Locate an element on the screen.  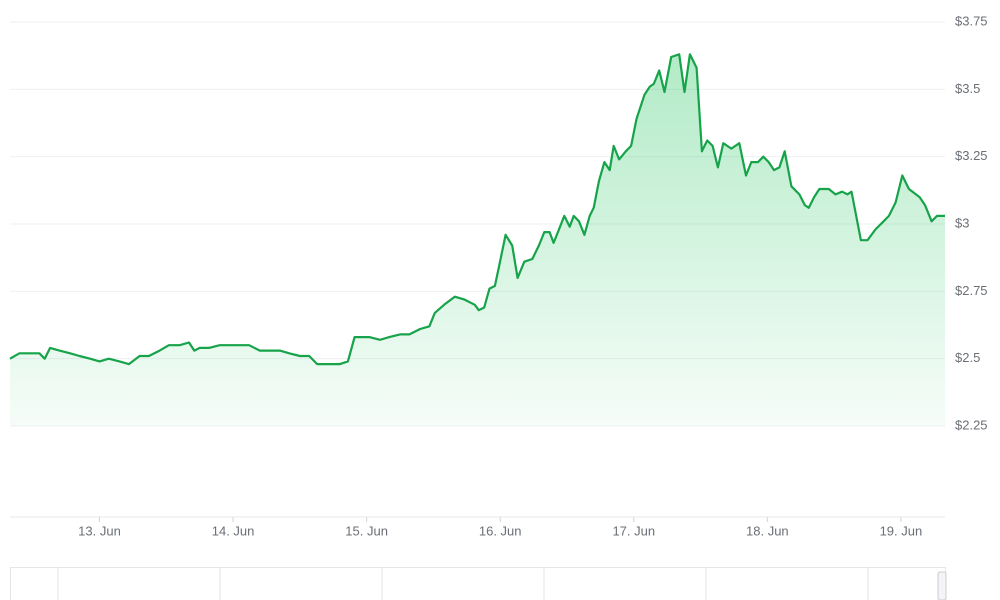
navigator is located at coordinates (478, 583).